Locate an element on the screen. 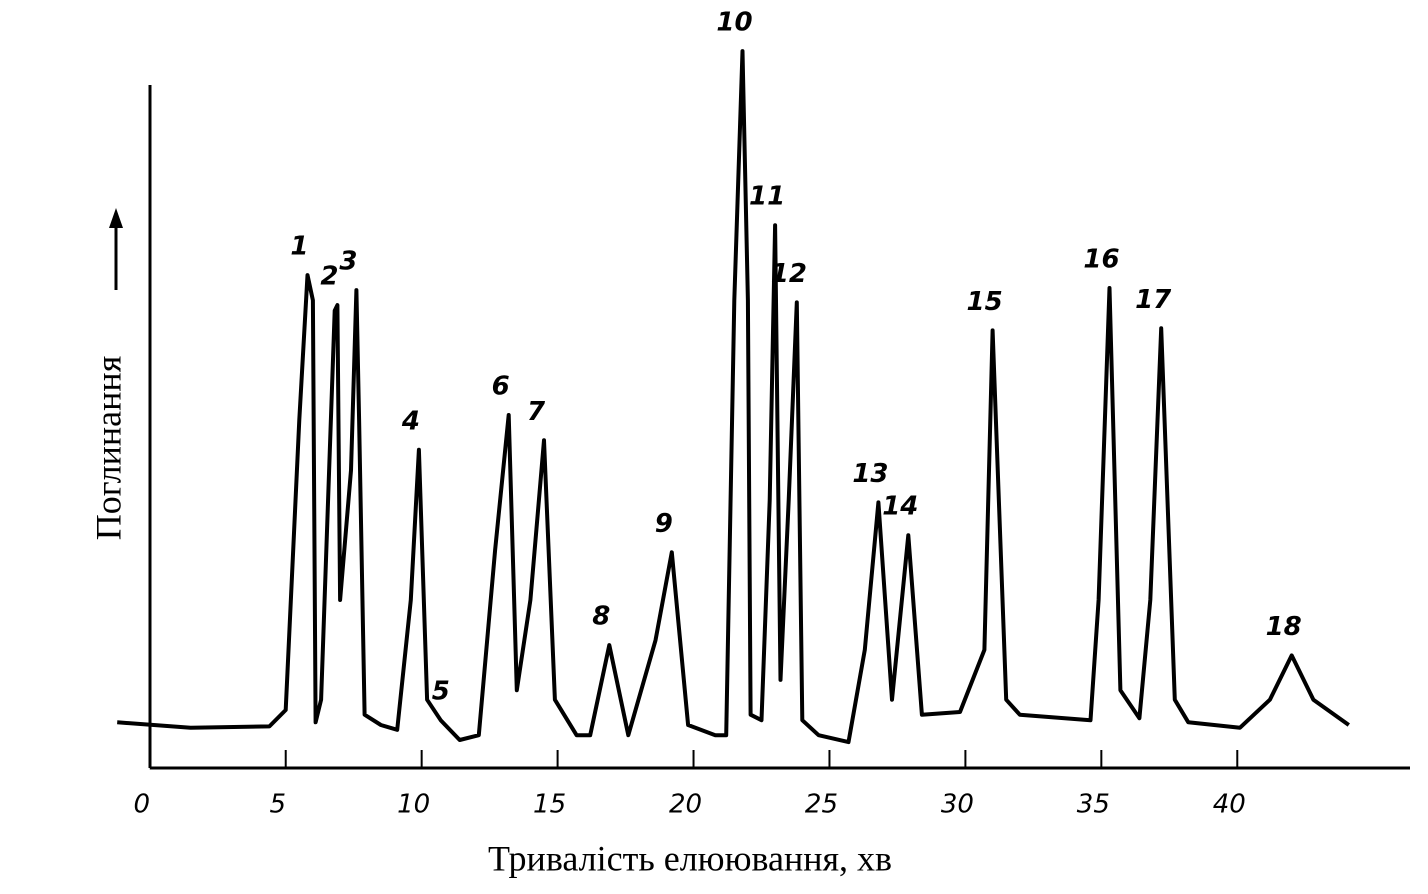  peak-label: 8 is located at coordinates (601, 617).